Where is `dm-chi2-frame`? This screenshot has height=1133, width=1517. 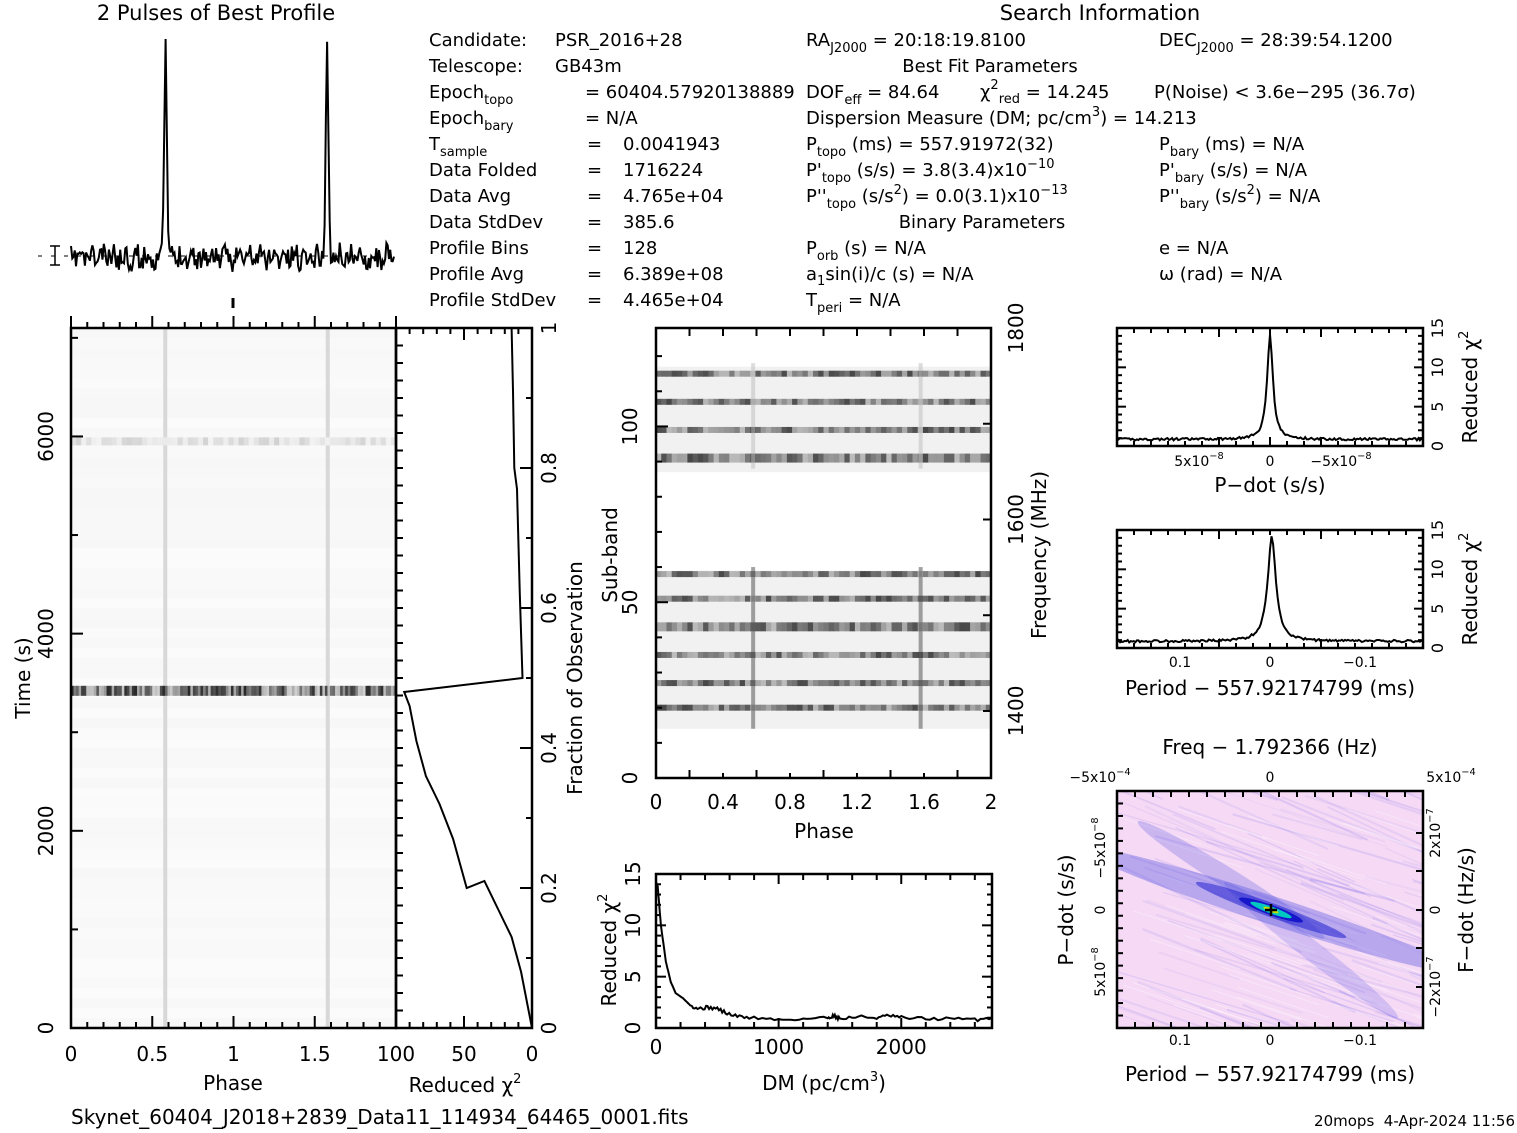 dm-chi2-frame is located at coordinates (824, 951).